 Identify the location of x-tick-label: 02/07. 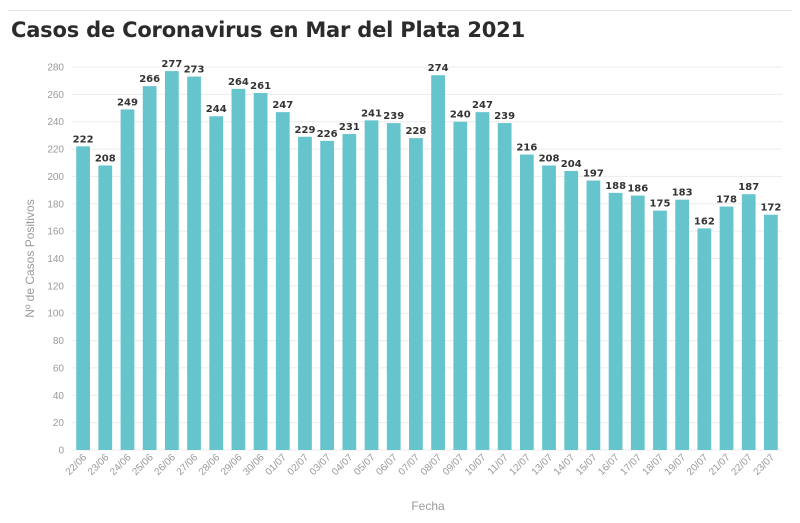
(299, 465).